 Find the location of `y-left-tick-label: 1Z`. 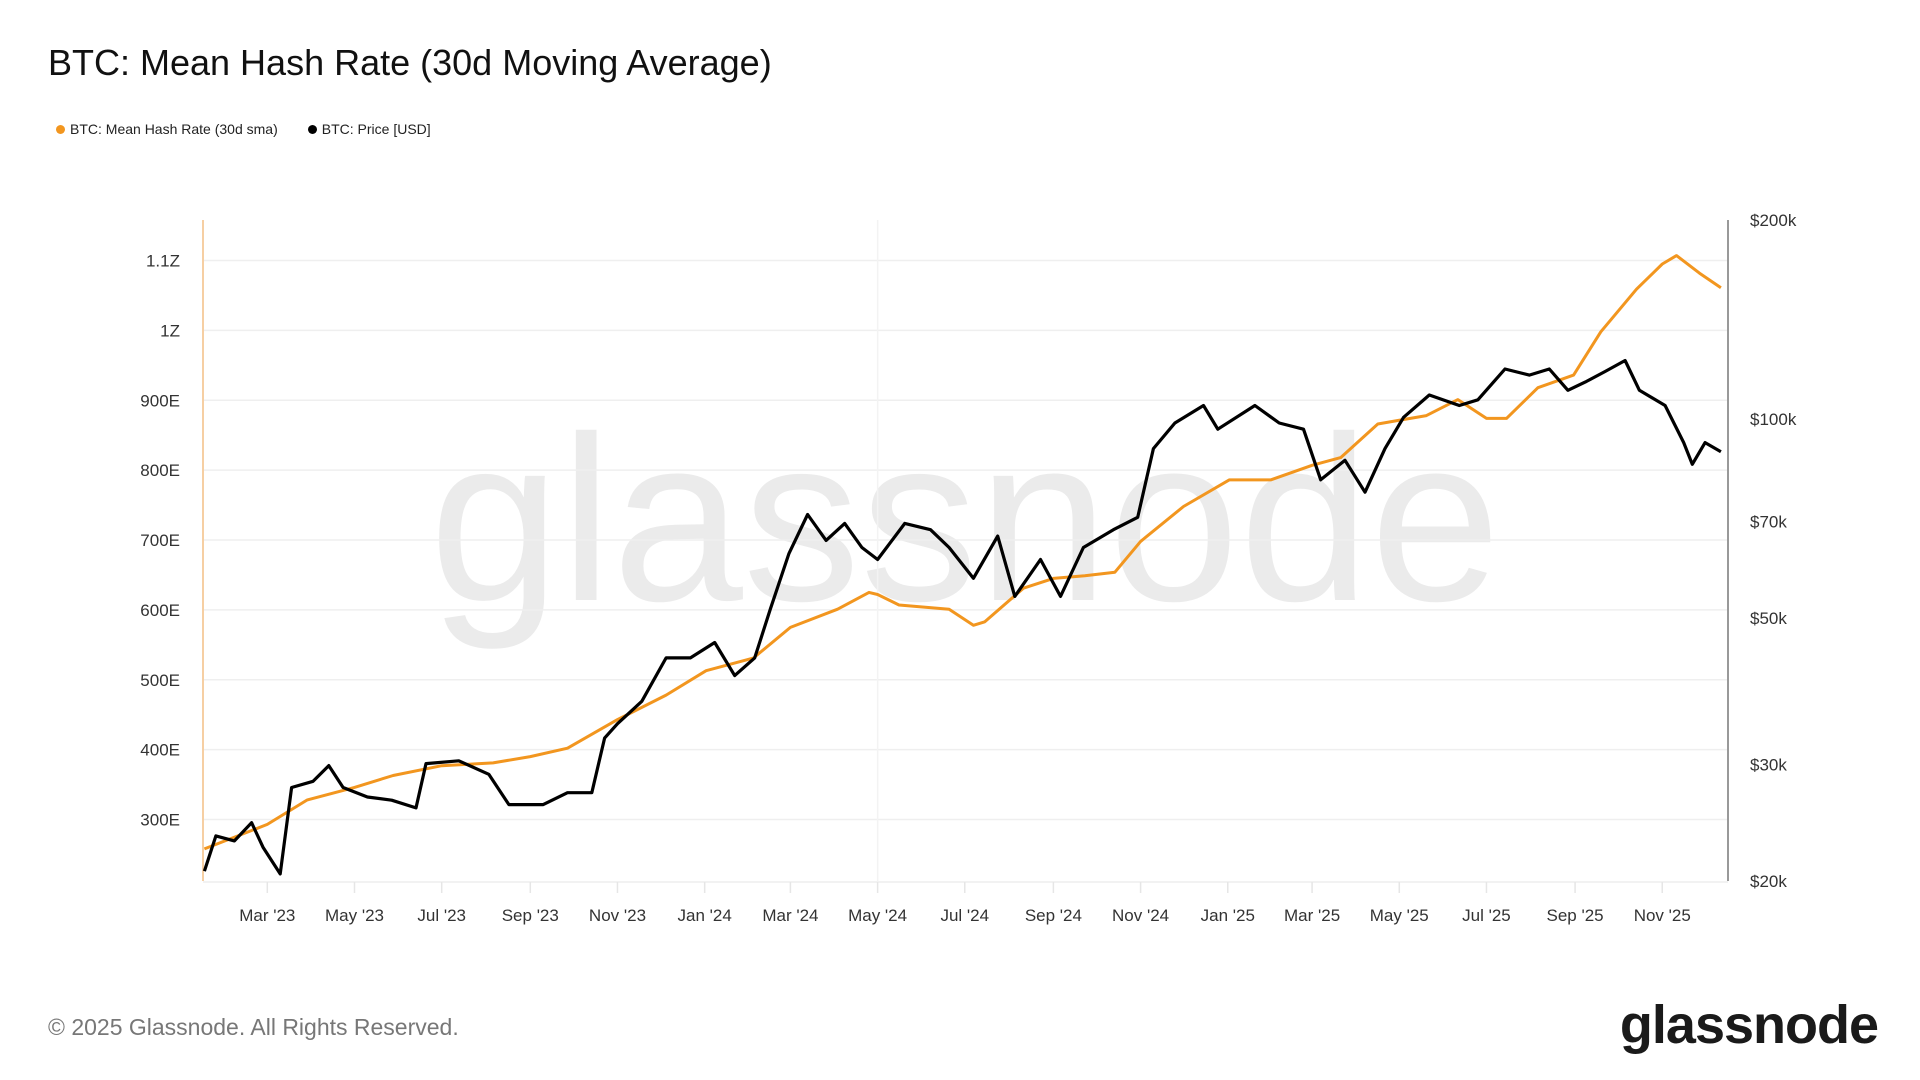

y-left-tick-label: 1Z is located at coordinates (170, 330).